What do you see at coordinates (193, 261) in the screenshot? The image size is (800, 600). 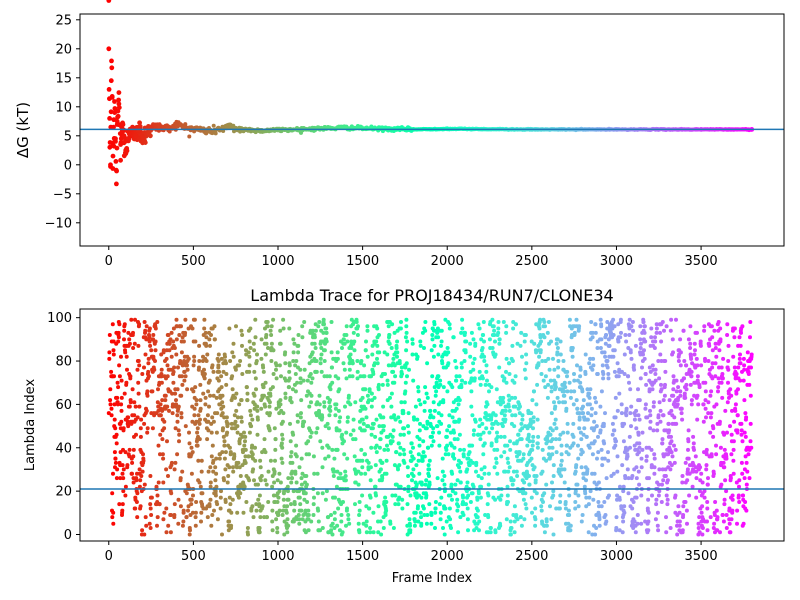 I see `x-tick-label: 500` at bounding box center [193, 261].